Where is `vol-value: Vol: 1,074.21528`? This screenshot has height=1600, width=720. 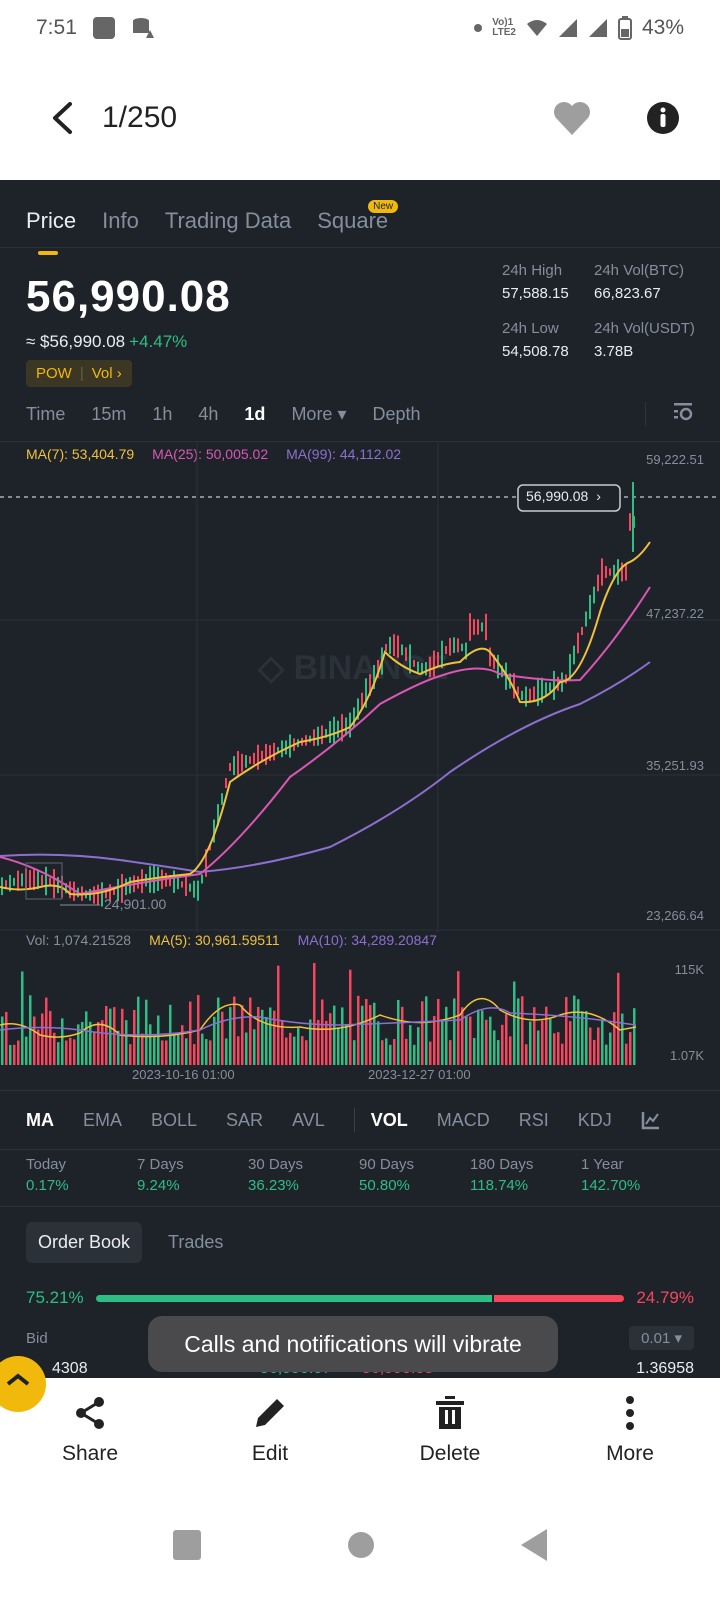 vol-value: Vol: 1,074.21528 is located at coordinates (79, 940).